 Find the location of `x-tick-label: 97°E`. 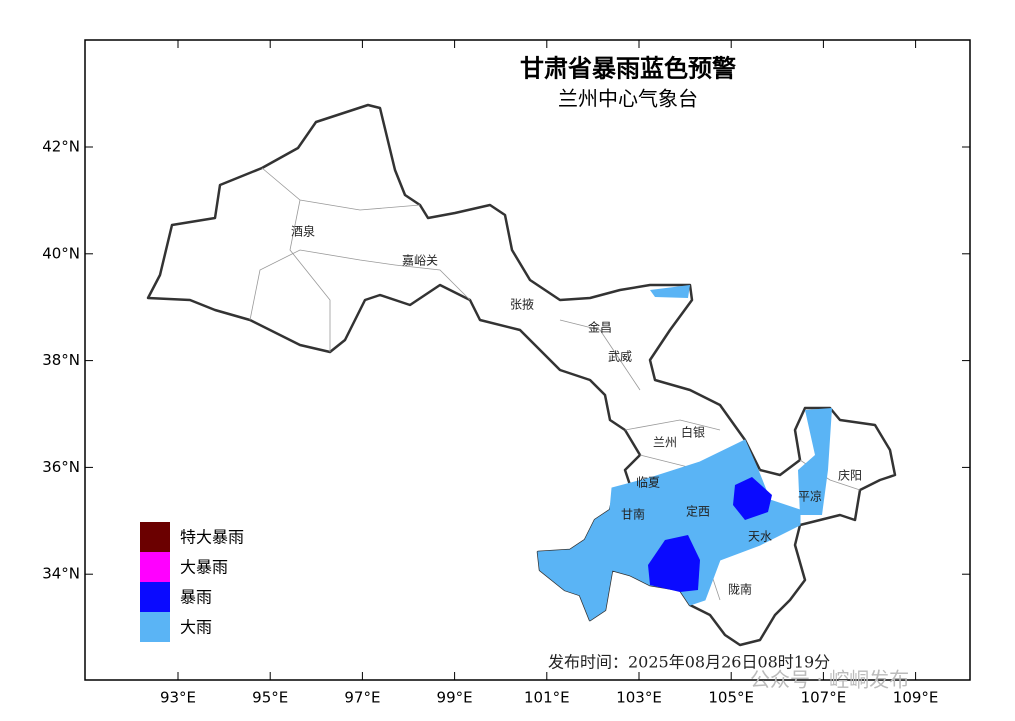

x-tick-label: 97°E is located at coordinates (362, 698).